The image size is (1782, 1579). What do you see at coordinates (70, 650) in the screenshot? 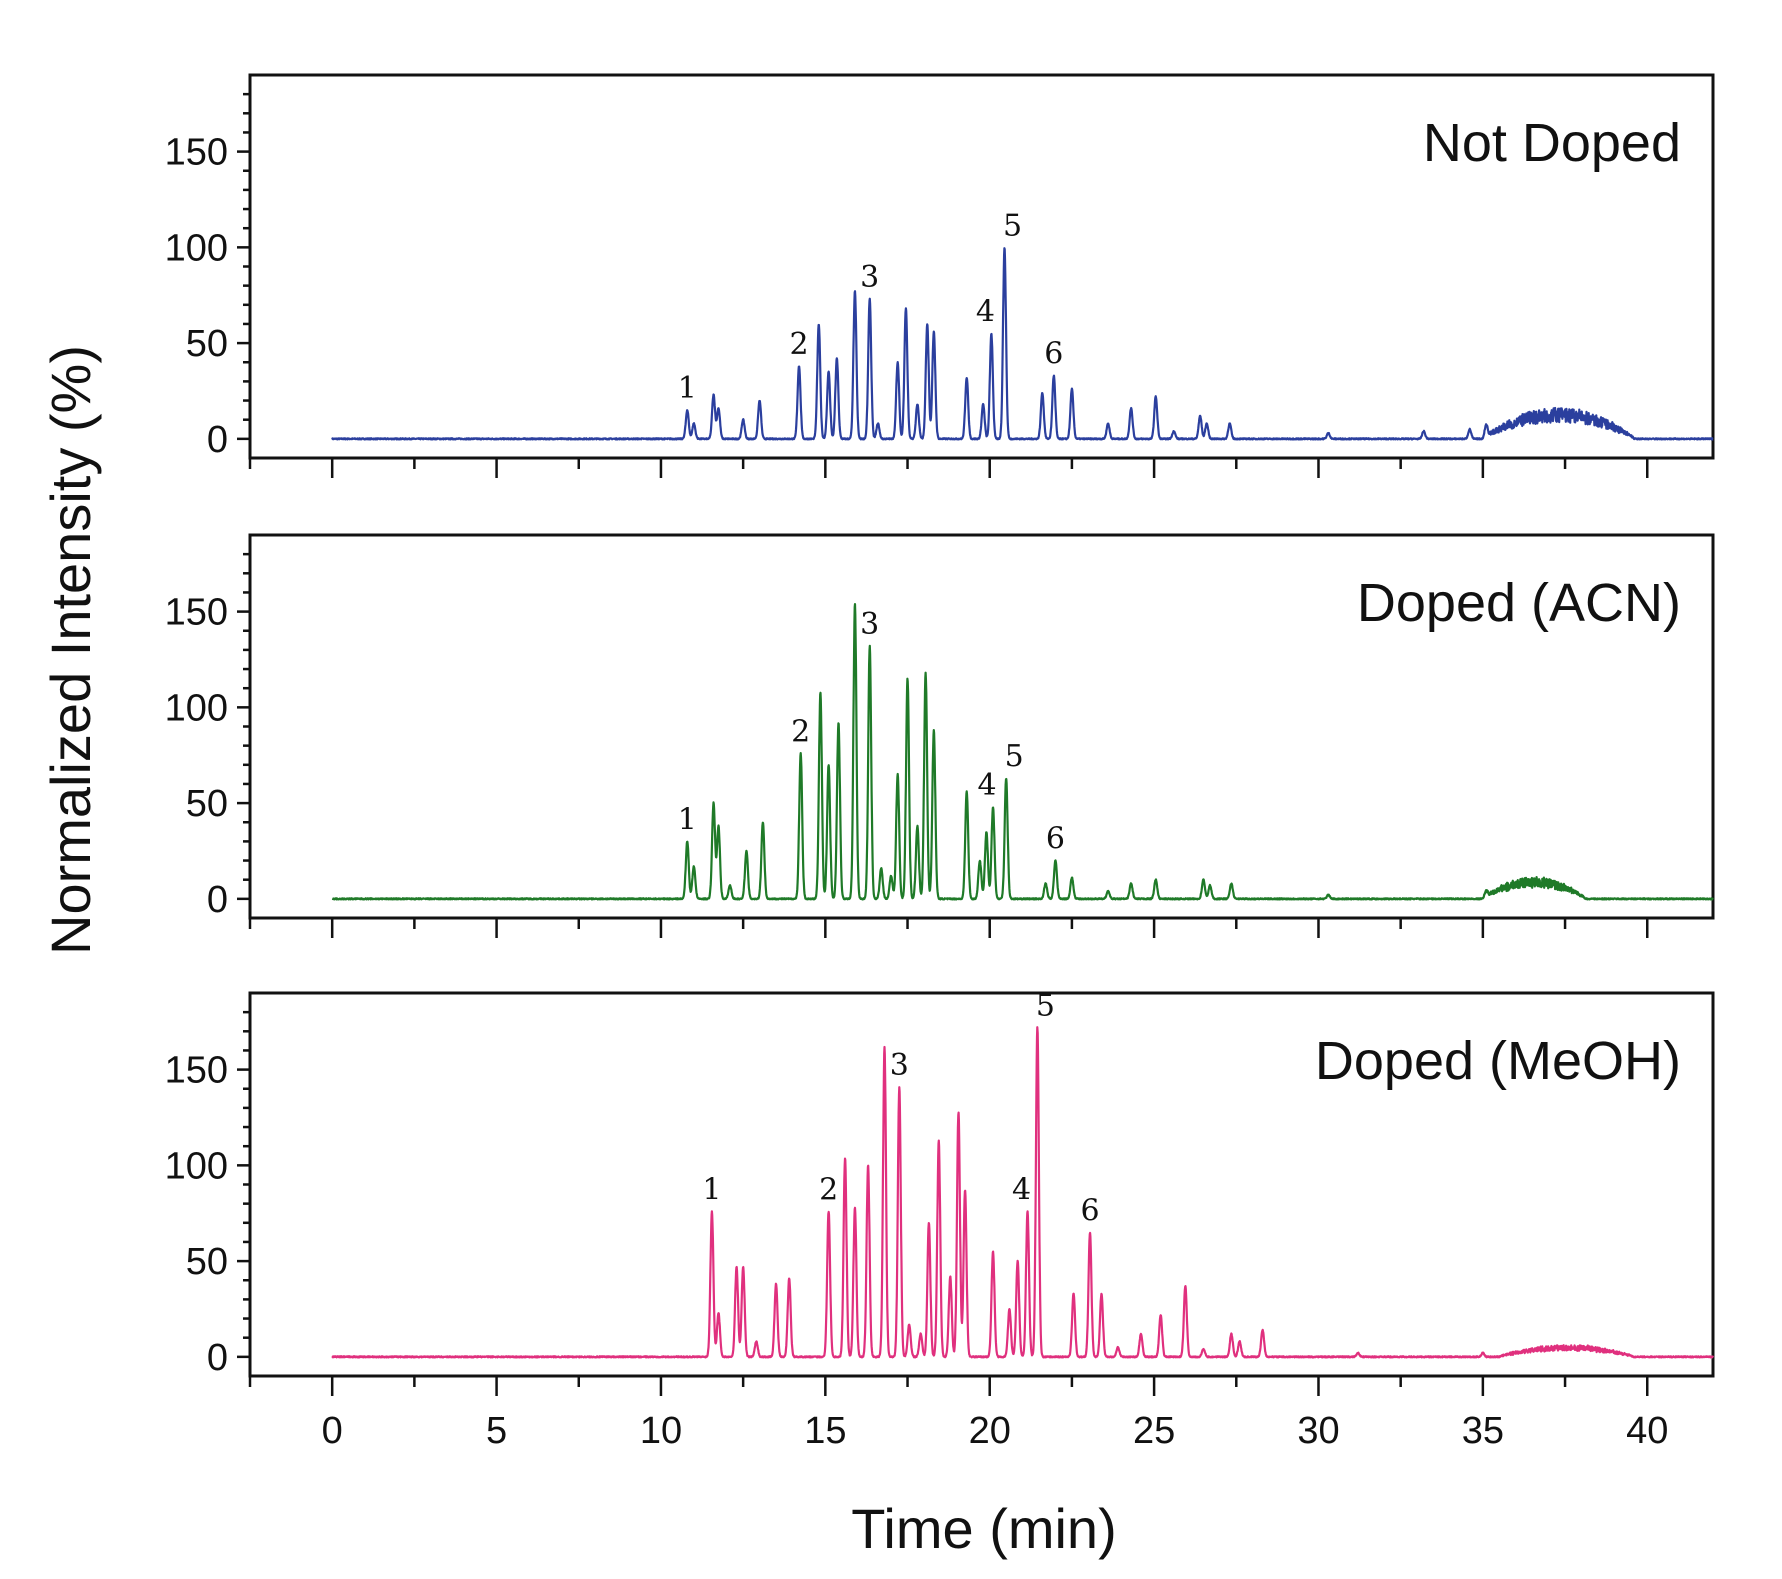
I see `y-axis-title: Normalized Intensity (%)` at bounding box center [70, 650].